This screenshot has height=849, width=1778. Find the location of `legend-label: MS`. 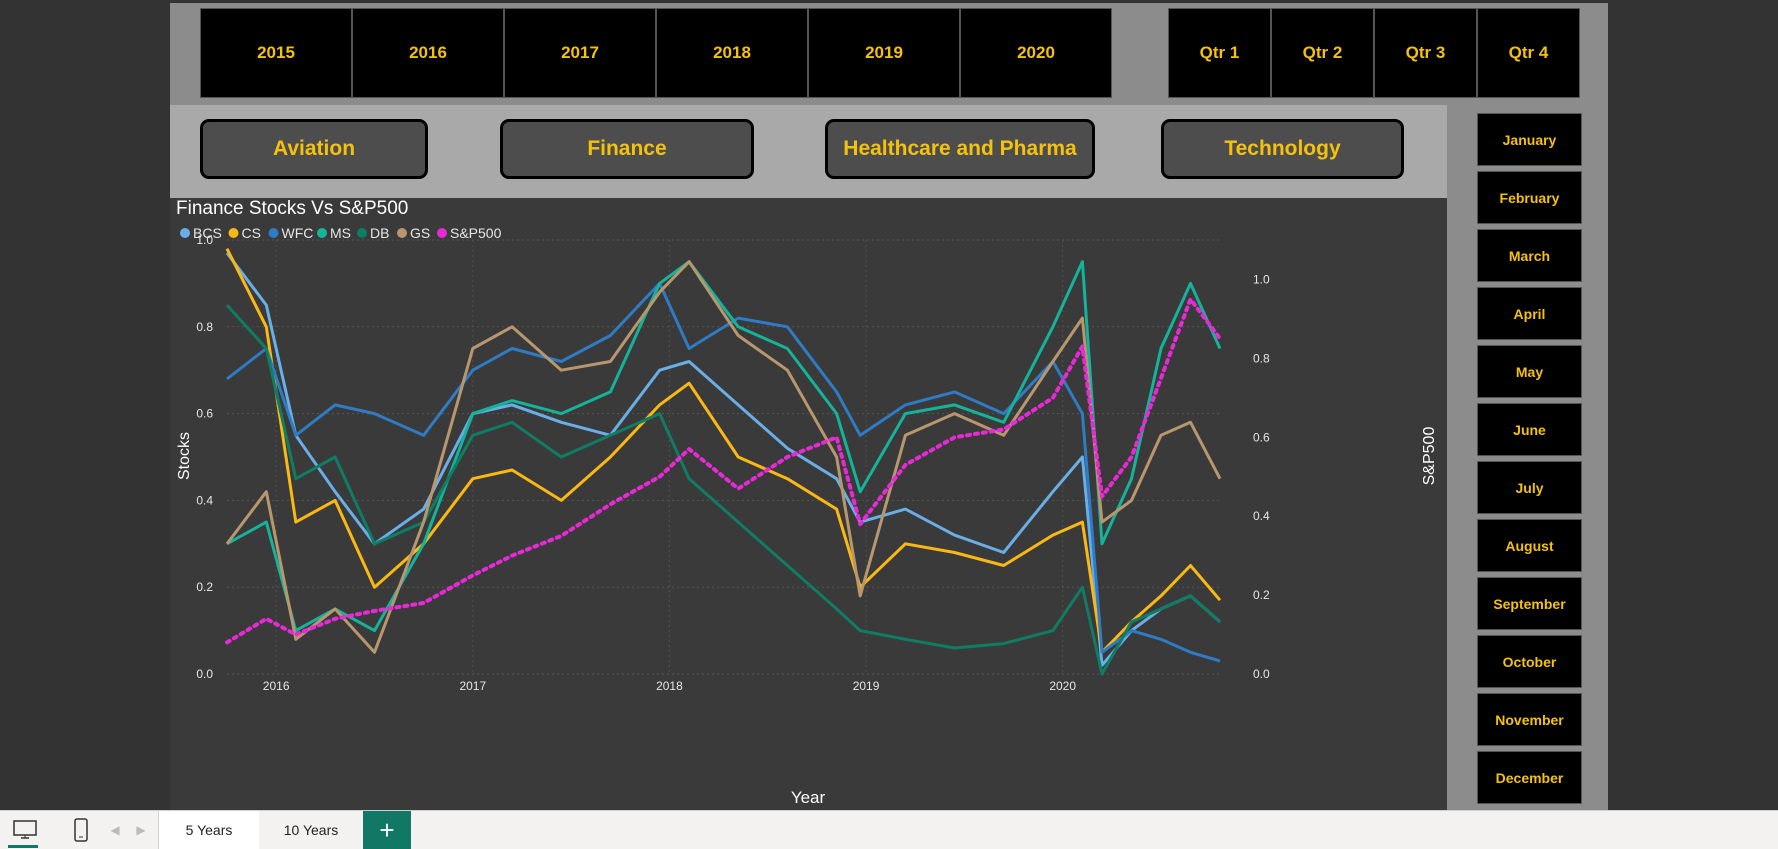

legend-label: MS is located at coordinates (340, 233).